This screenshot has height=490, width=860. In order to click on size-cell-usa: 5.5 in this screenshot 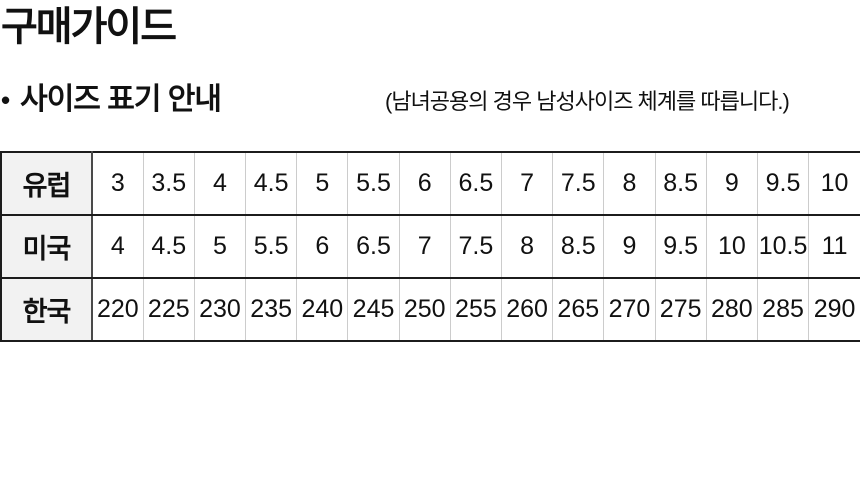, I will do `click(271, 246)`.